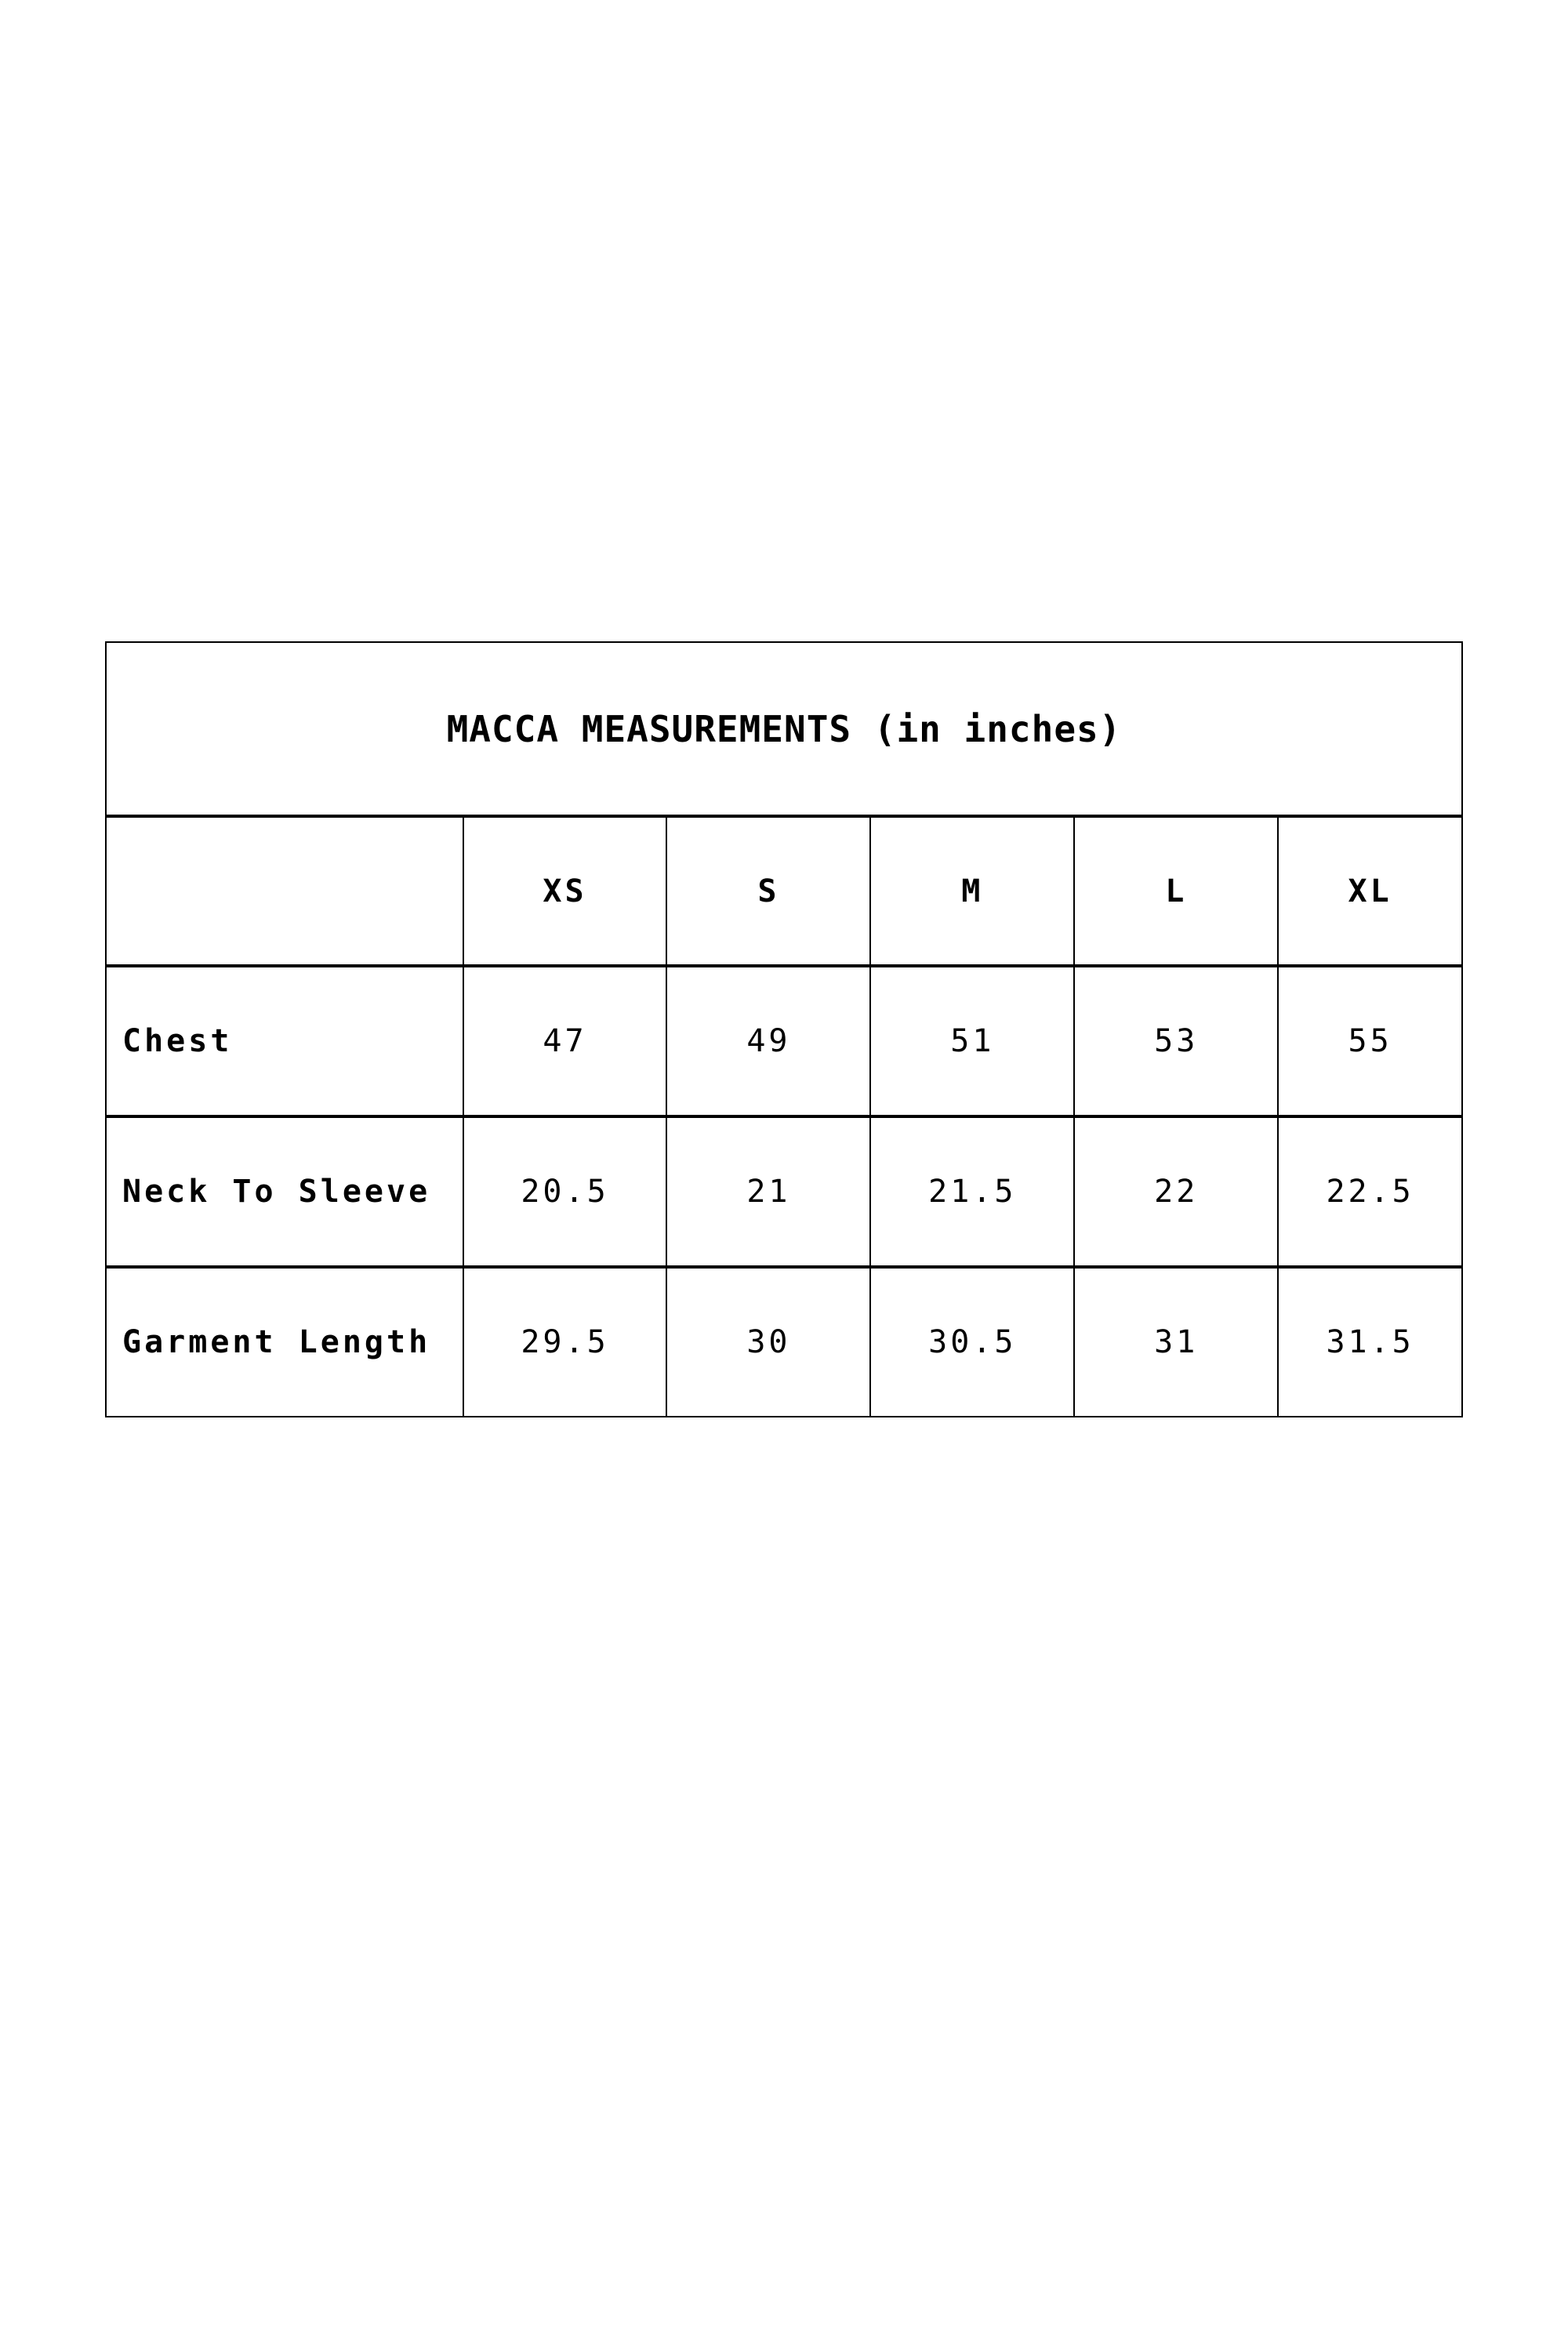 This screenshot has height=2352, width=1568. I want to click on cell-neck-to-sleeve-m: 21.5, so click(972, 1191).